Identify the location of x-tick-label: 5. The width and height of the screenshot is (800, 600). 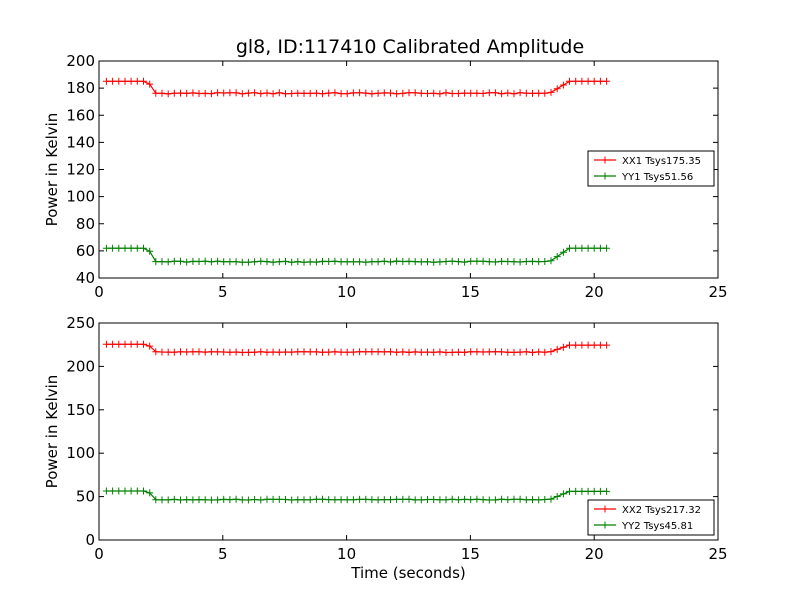
(223, 292).